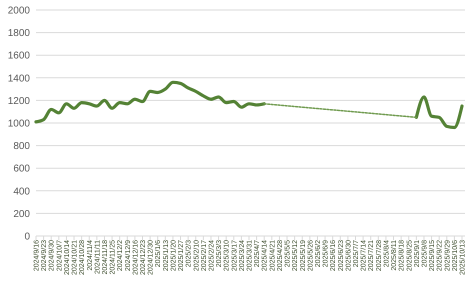  Describe the element at coordinates (19, 11) in the screenshot. I see `y-tick-label: 2000` at that location.